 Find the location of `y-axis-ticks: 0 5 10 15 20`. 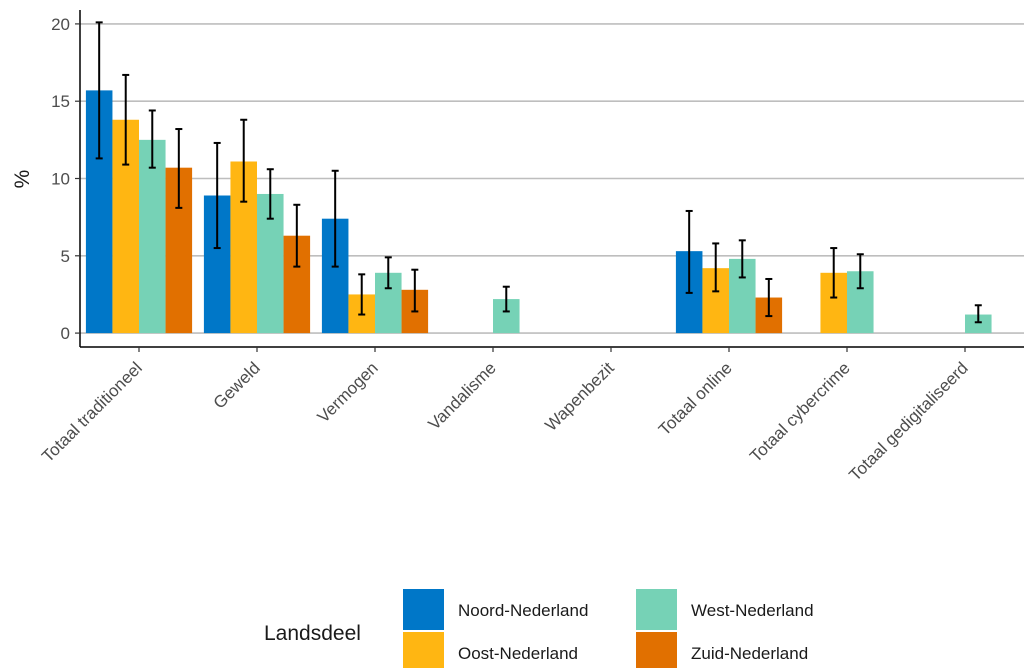

y-axis-ticks: 0 5 10 15 20 is located at coordinates (65, 179).